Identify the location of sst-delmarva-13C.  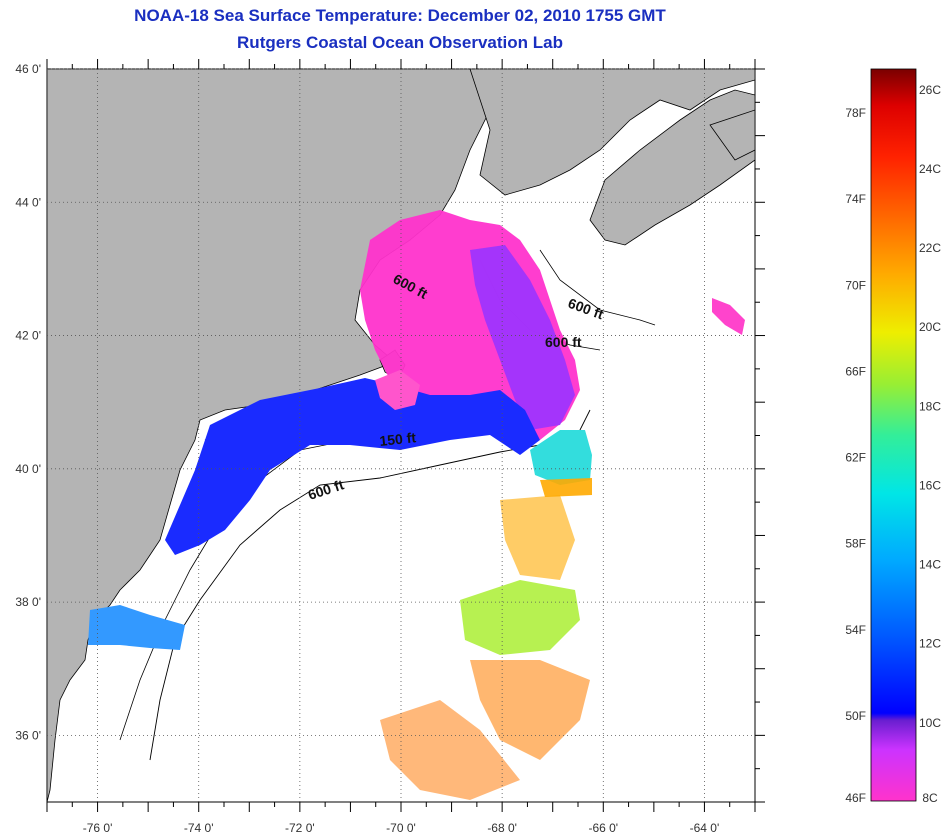
(136, 627).